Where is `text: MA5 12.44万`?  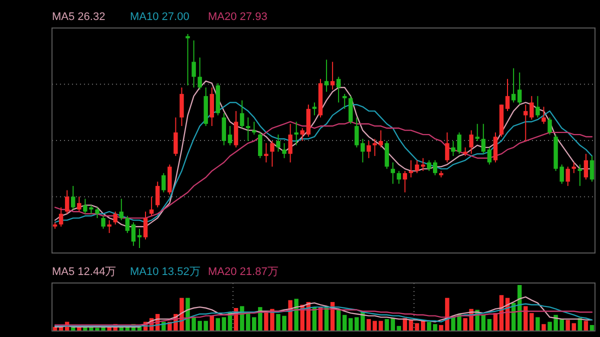
text: MA5 12.44万 is located at coordinates (84, 272).